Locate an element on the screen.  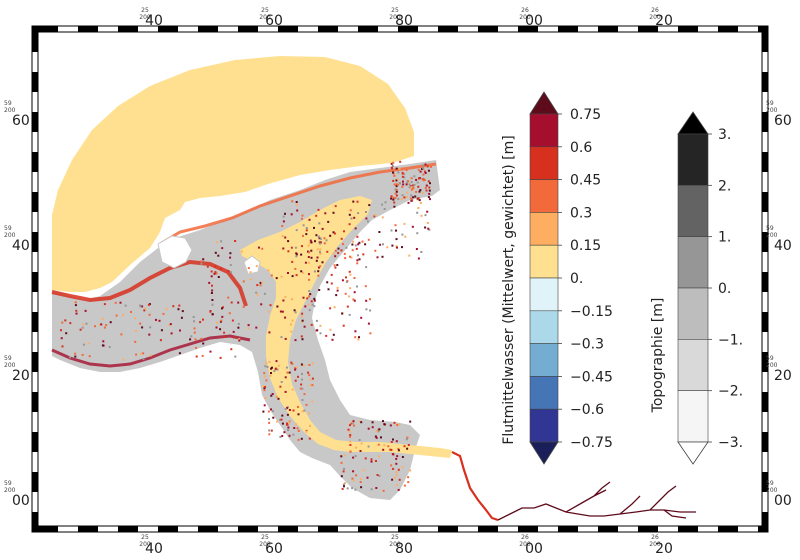
lat-tick-min: 40 is located at coordinates (783, 246).